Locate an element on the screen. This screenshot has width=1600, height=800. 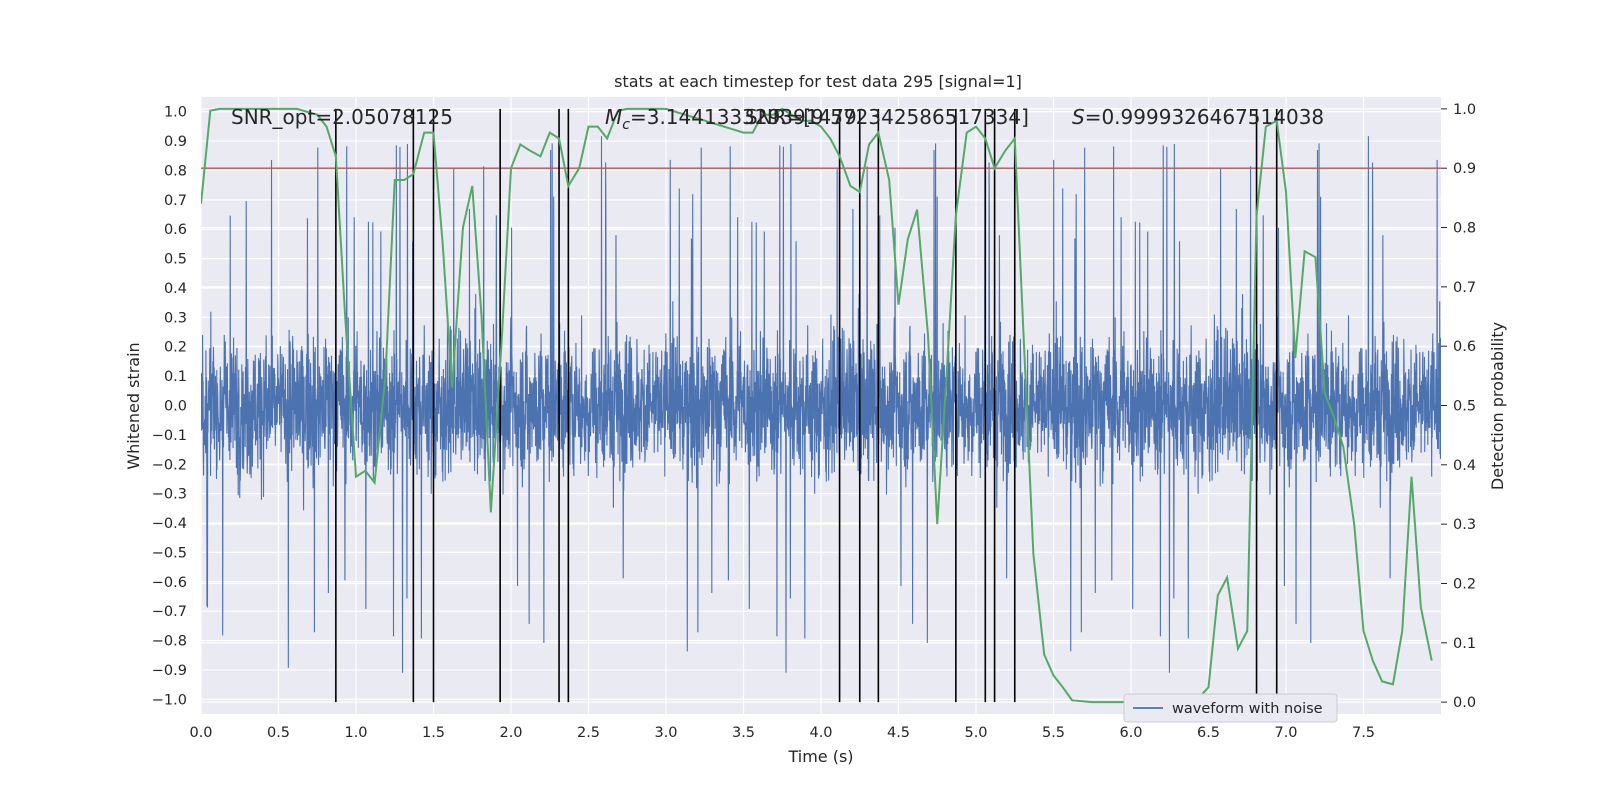
annotation-chirp-mass: Mc=3.144133329391479 is located at coordinates (731, 119).